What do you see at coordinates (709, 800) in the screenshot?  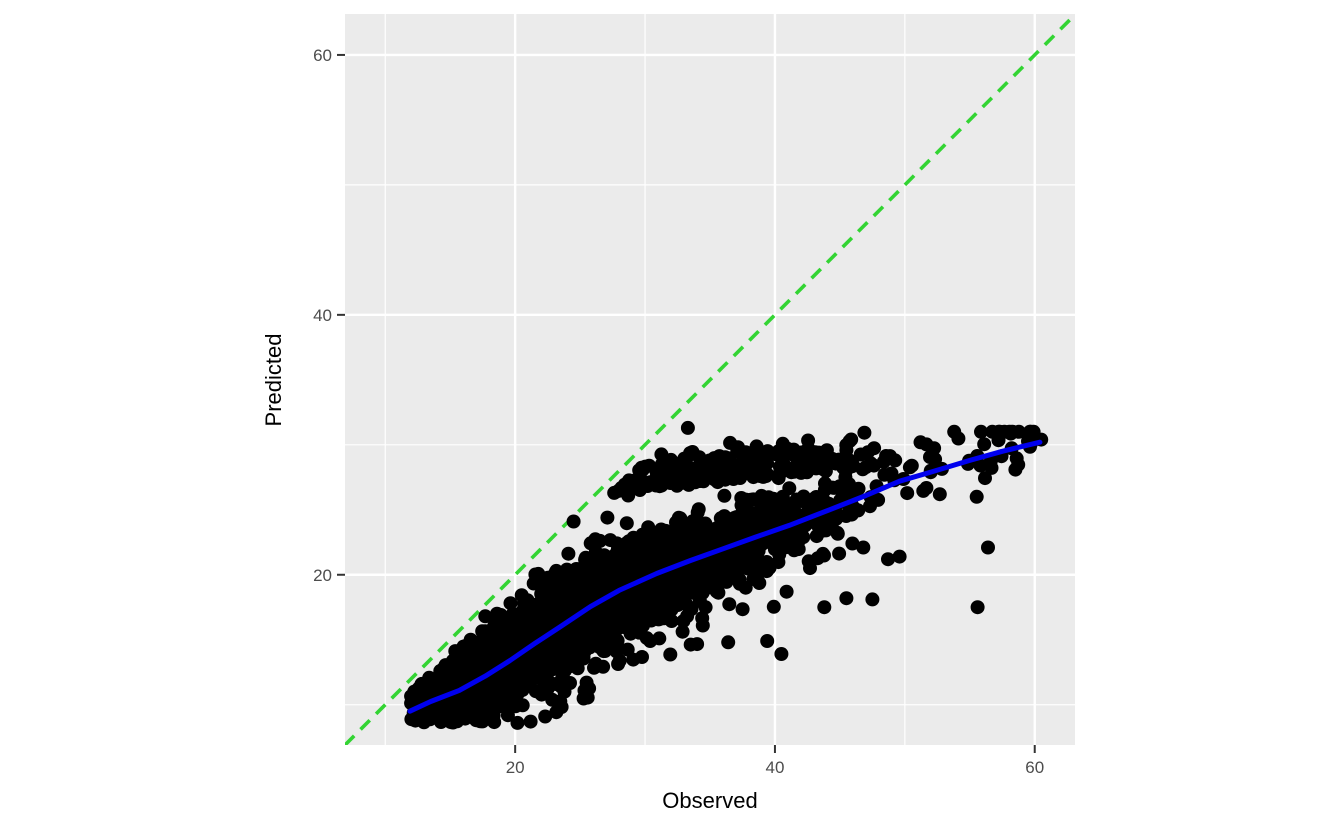 I see `x-axis-title: Observed` at bounding box center [709, 800].